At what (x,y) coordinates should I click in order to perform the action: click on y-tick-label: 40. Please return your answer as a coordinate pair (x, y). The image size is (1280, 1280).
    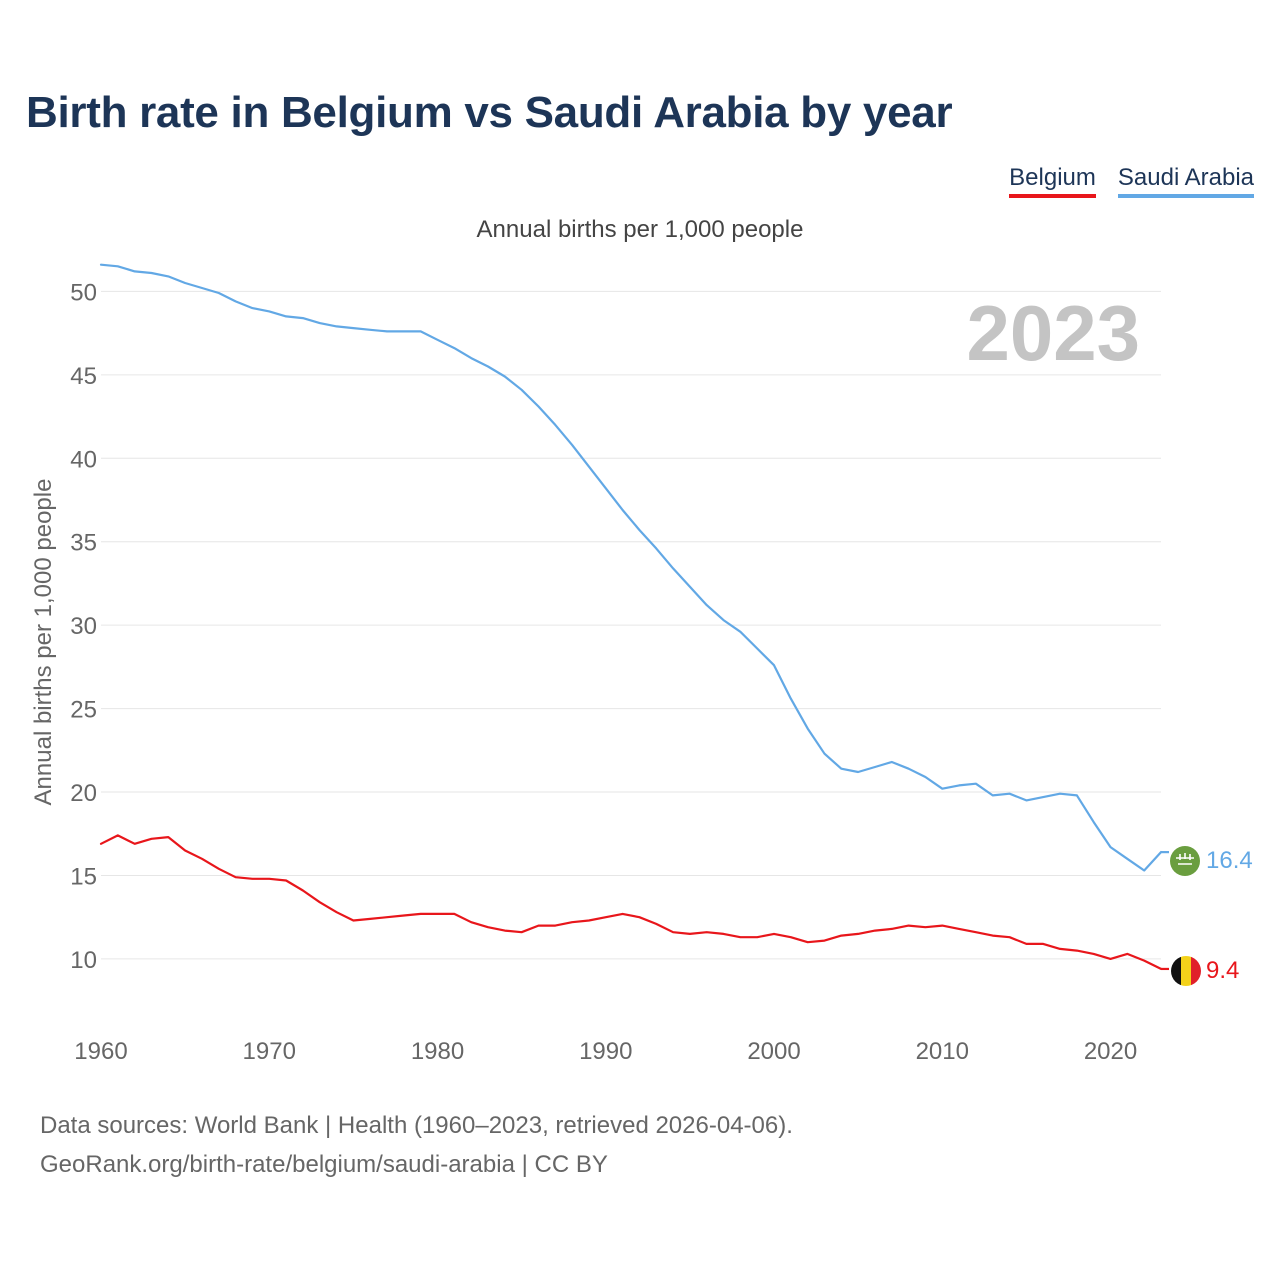
    Looking at the image, I should click on (83, 459).